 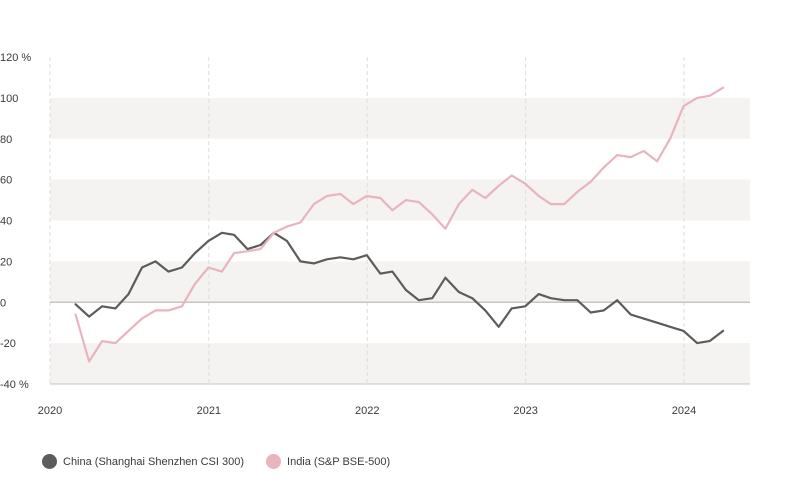 I want to click on x-tick-label: 2022, so click(x=367, y=411).